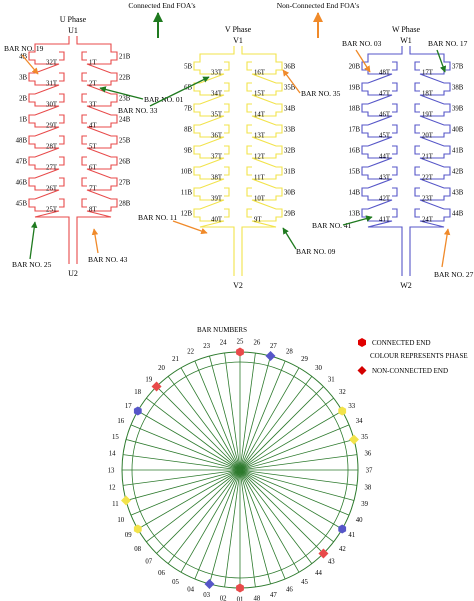  What do you see at coordinates (364, 504) in the screenshot?
I see `bar-number-label: 39` at bounding box center [364, 504].